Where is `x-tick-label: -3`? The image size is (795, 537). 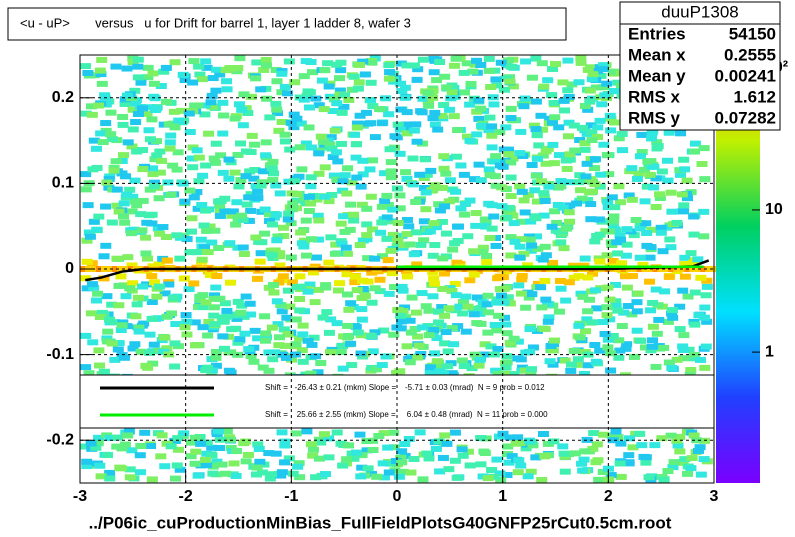
x-tick-label: -3 is located at coordinates (80, 496).